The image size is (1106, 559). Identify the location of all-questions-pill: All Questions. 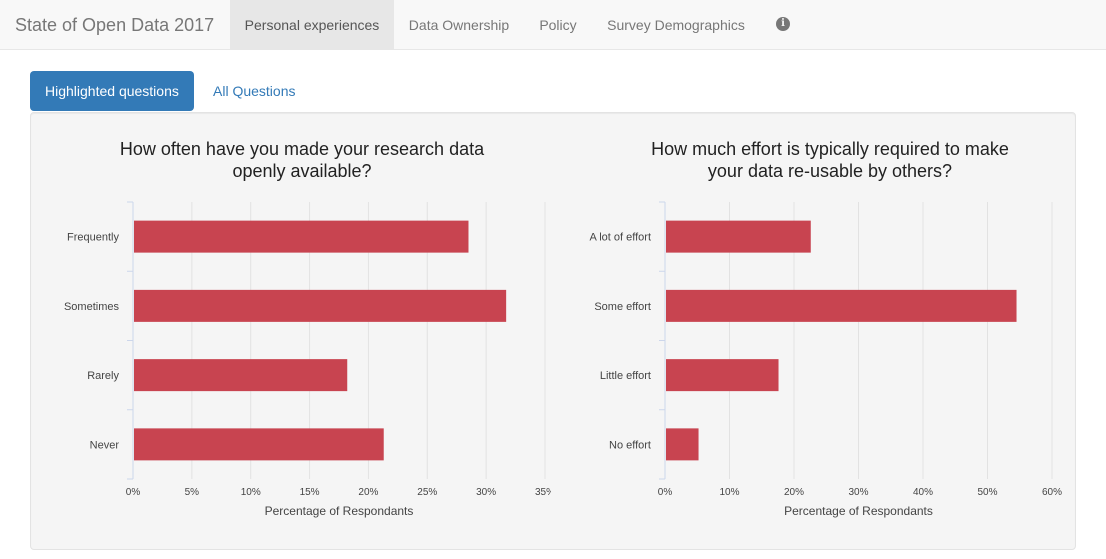
(254, 91).